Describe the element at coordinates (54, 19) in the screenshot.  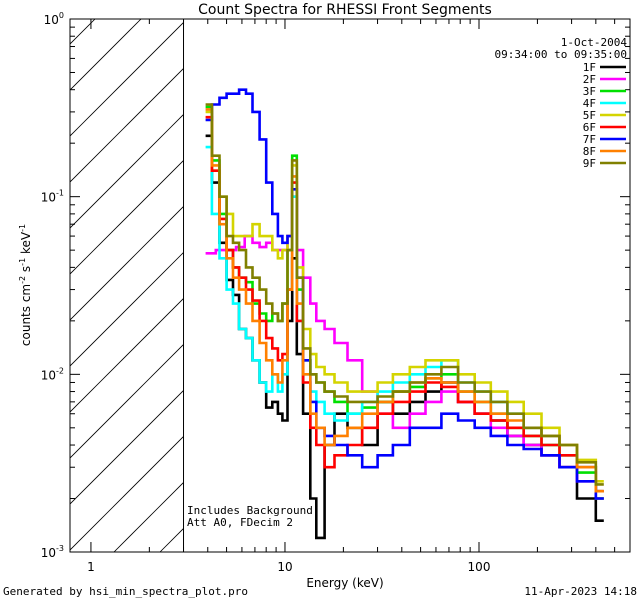
I see `y-tick-label: 10⁰` at that location.